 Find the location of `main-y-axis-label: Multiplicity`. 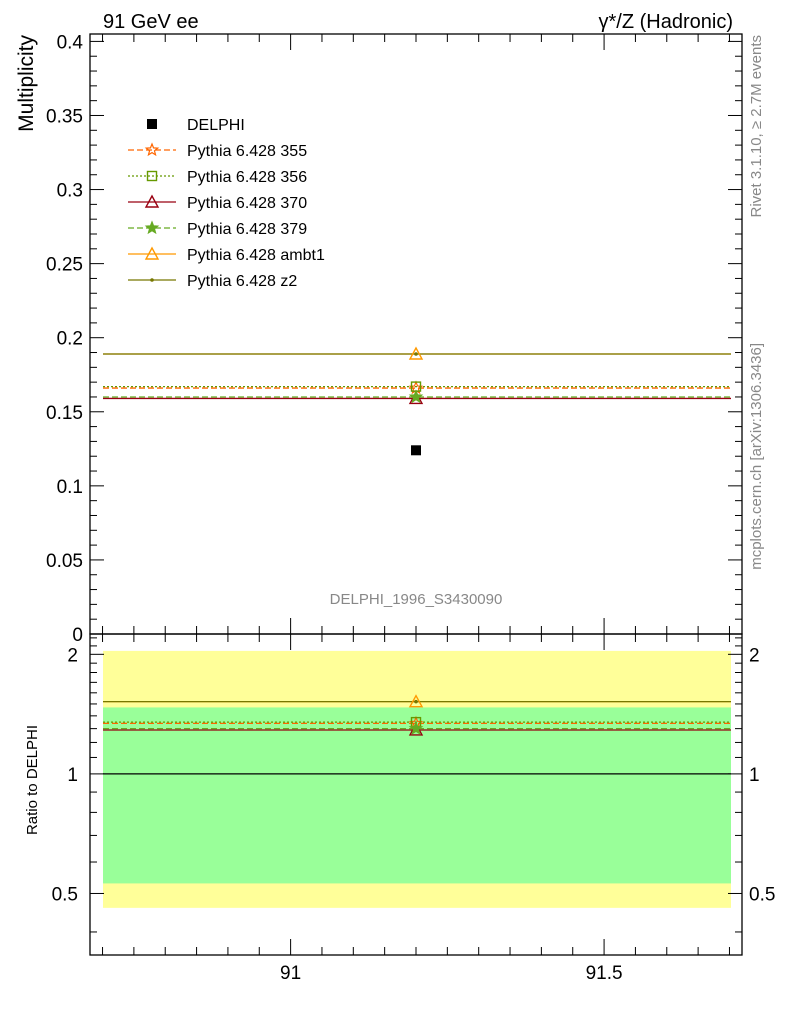

main-y-axis-label: Multiplicity is located at coordinates (26, 83).